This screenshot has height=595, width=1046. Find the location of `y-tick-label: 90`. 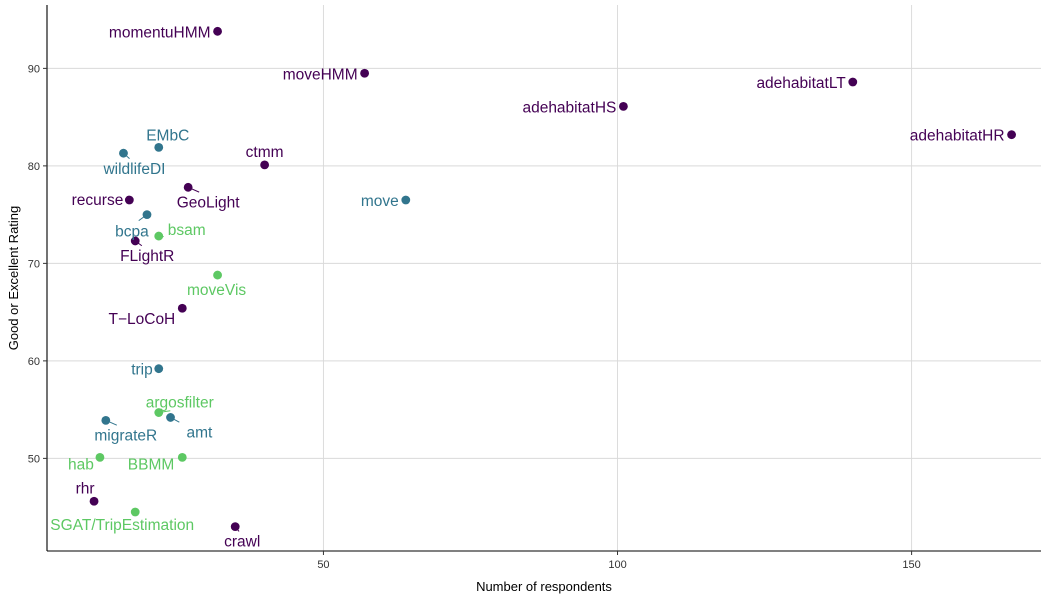

y-tick-label: 90 is located at coordinates (34, 69).